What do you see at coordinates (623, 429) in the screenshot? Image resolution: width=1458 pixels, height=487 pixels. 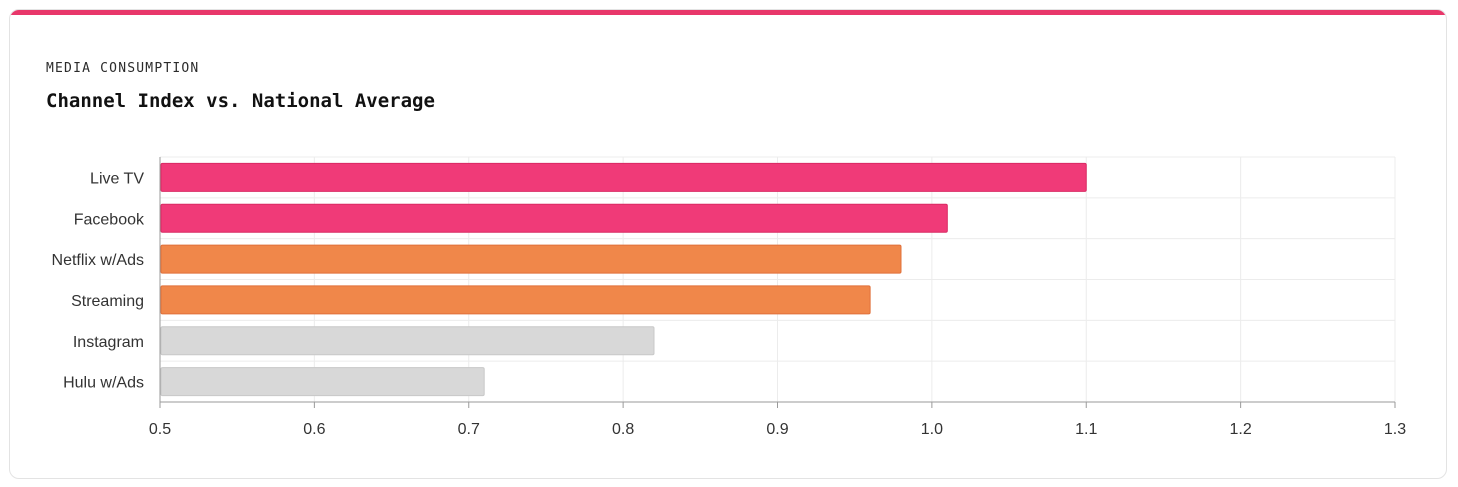 I see `x-tick-label: 0.8` at bounding box center [623, 429].